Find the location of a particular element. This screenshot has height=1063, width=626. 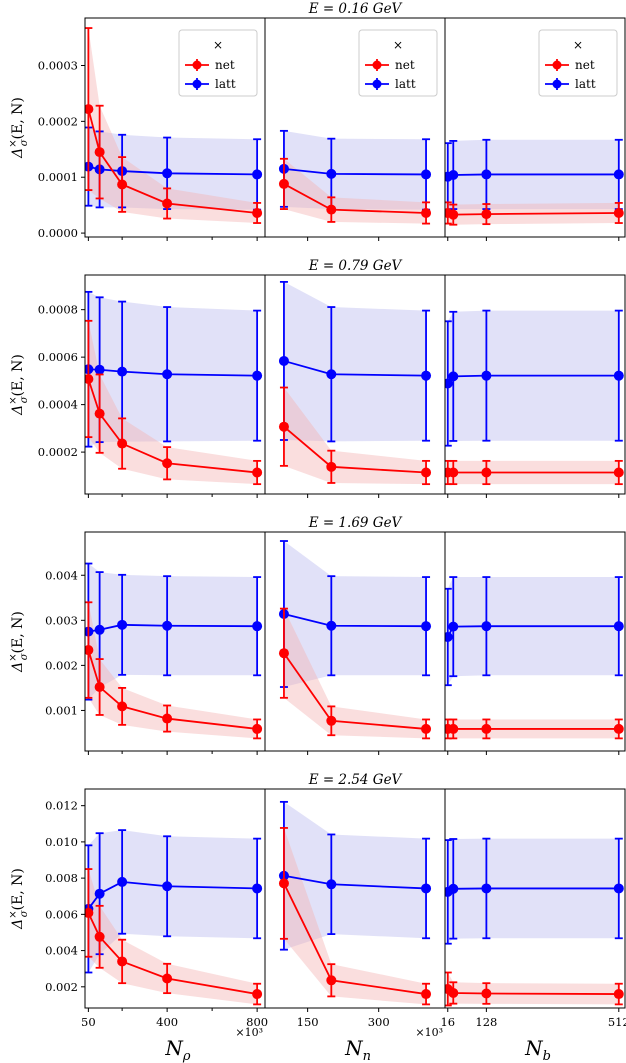

x-tick-label: 512 is located at coordinates (617, 1022).